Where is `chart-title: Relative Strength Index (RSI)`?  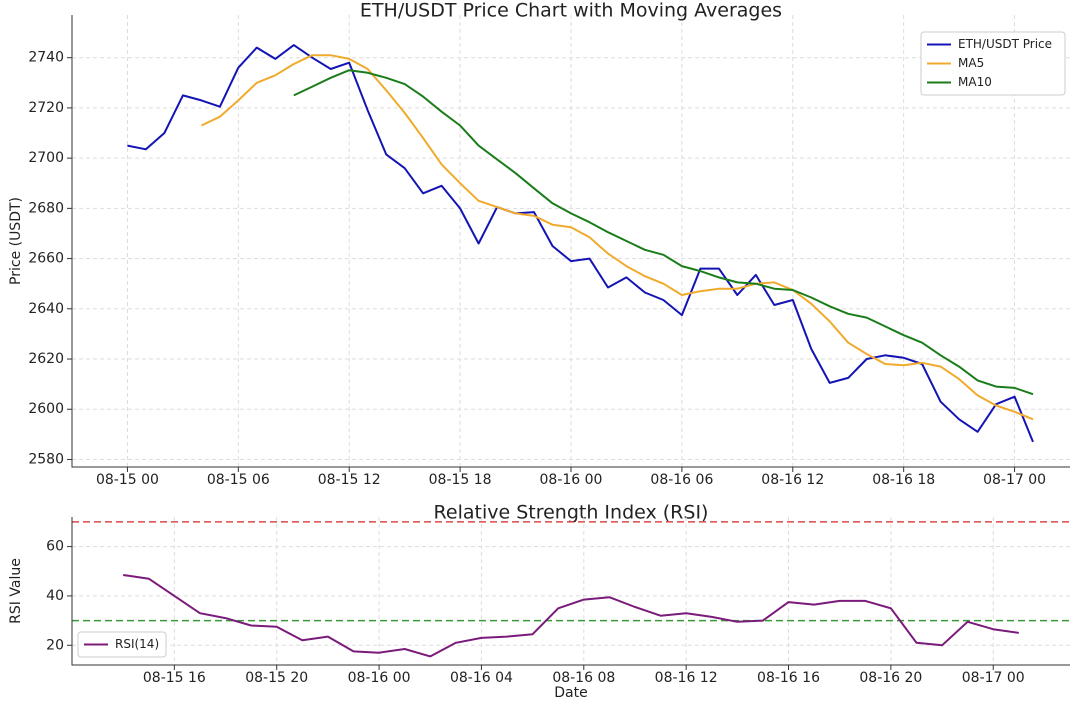
chart-title: Relative Strength Index (RSI) is located at coordinates (571, 513).